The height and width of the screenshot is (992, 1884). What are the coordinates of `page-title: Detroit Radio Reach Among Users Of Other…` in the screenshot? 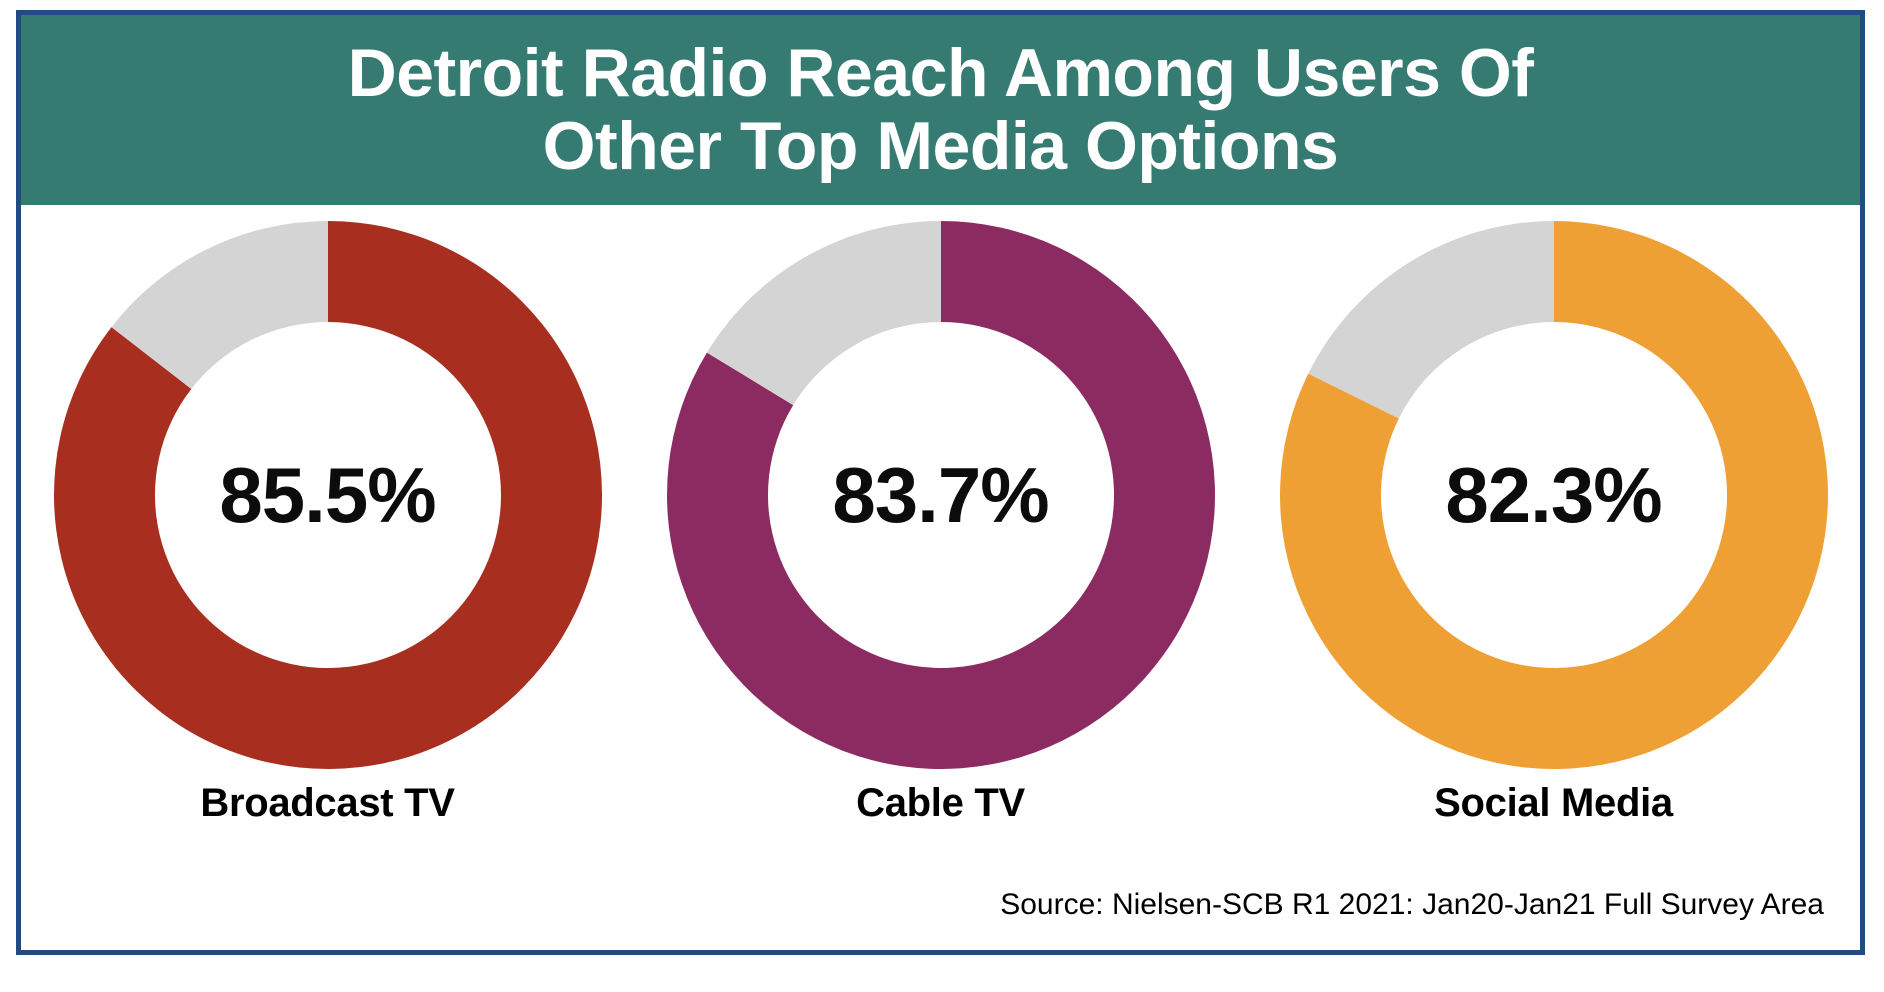 It's located at (940, 109).